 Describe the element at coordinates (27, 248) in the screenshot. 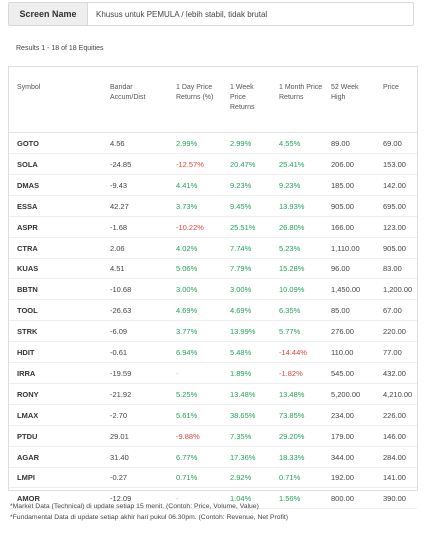

I see `cell-symbol: CTRA` at that location.